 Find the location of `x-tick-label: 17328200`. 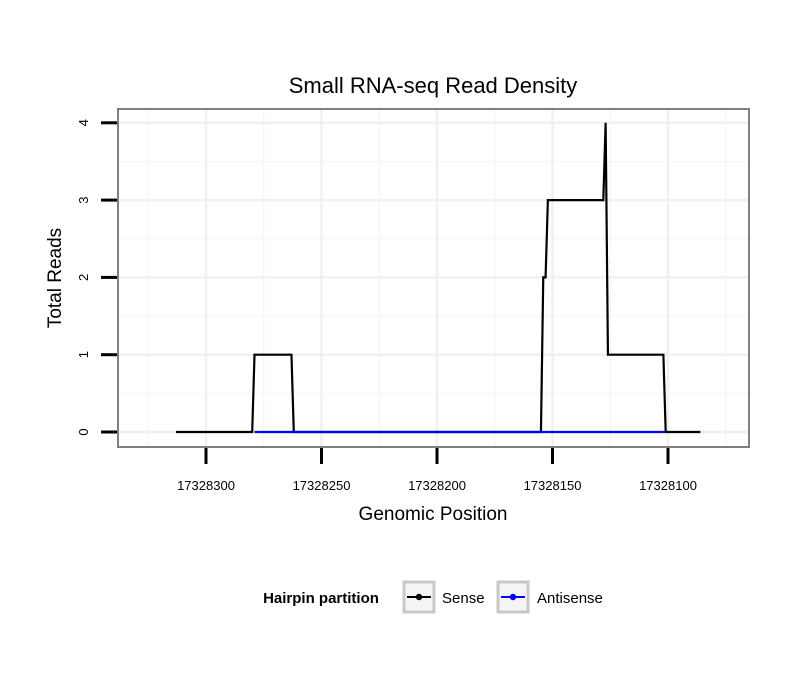

x-tick-label: 17328200 is located at coordinates (437, 485).